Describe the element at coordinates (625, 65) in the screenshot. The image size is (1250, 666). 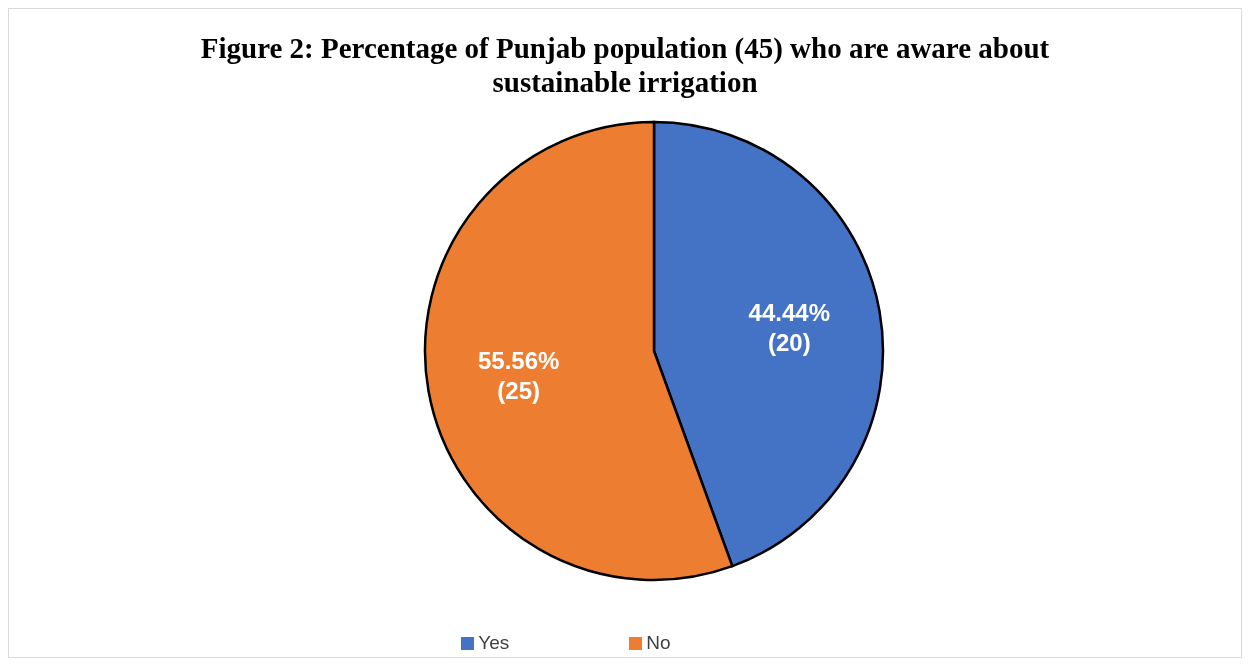
I see `chart-title: Figure 2: Percentage of Punjab population (45) who are aware about sustainable irrigation` at that location.